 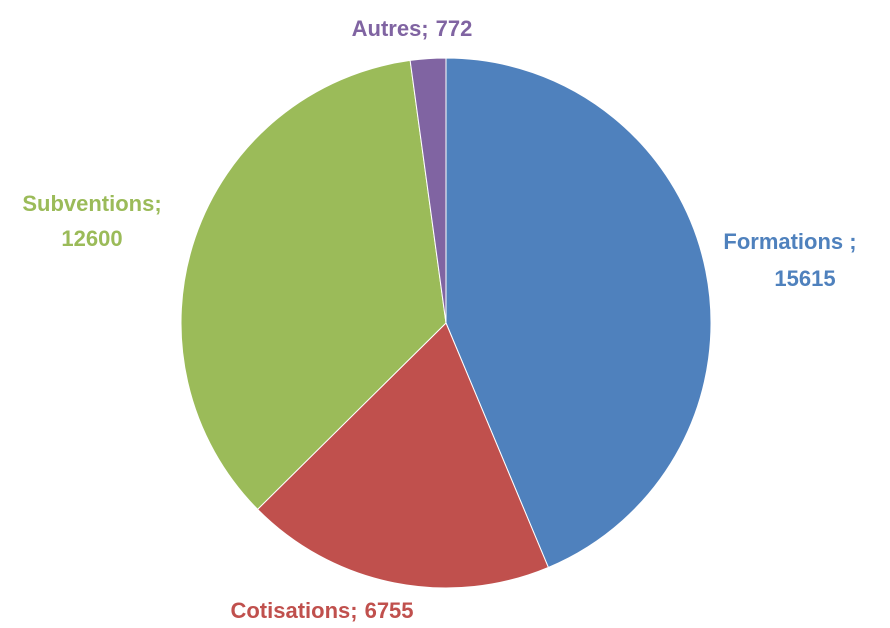 What do you see at coordinates (91, 221) in the screenshot?
I see `data-label: Subventions; 12600` at bounding box center [91, 221].